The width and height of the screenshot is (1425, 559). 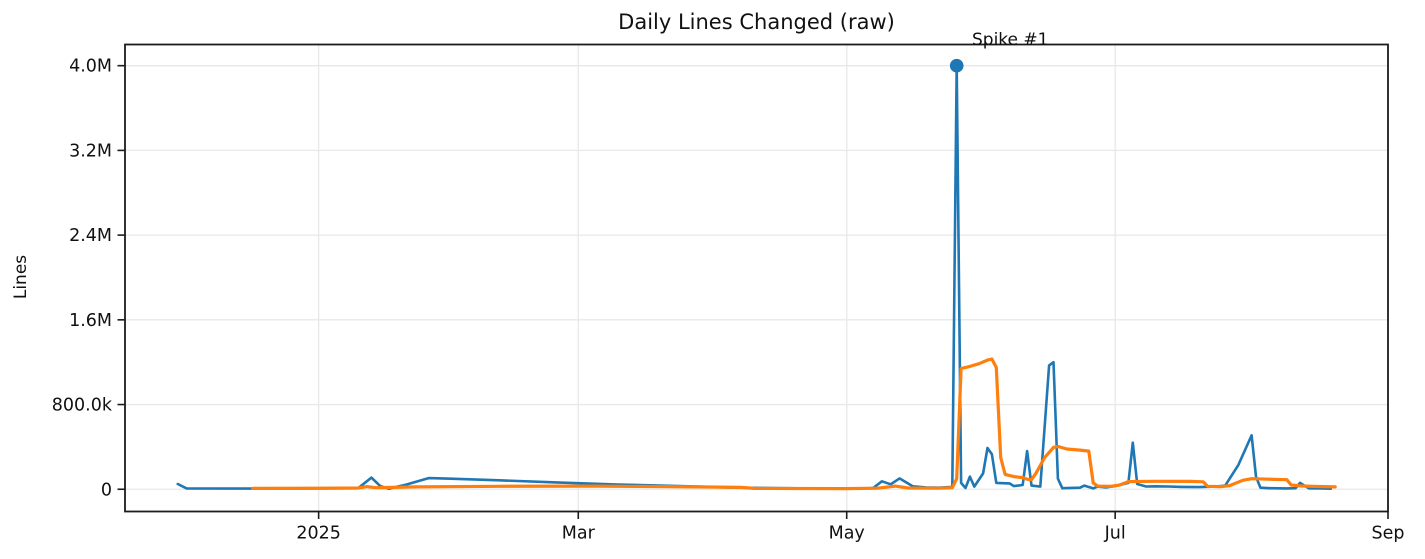 What do you see at coordinates (90, 236) in the screenshot?
I see `y-tick-label: 2.4M` at bounding box center [90, 236].